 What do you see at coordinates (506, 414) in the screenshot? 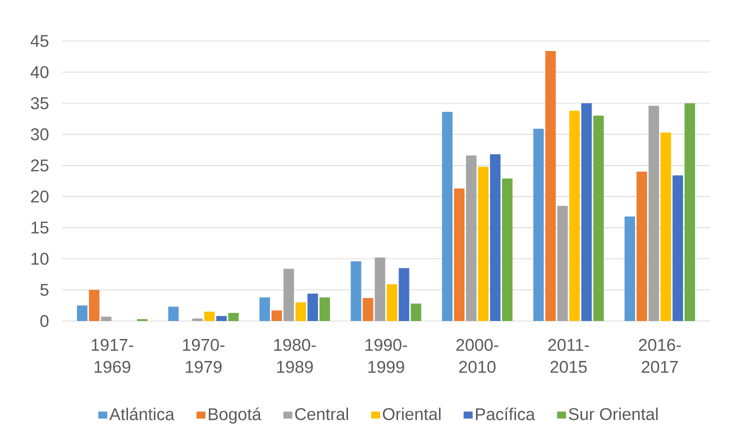
I see `legend-label: Pacífica` at bounding box center [506, 414].